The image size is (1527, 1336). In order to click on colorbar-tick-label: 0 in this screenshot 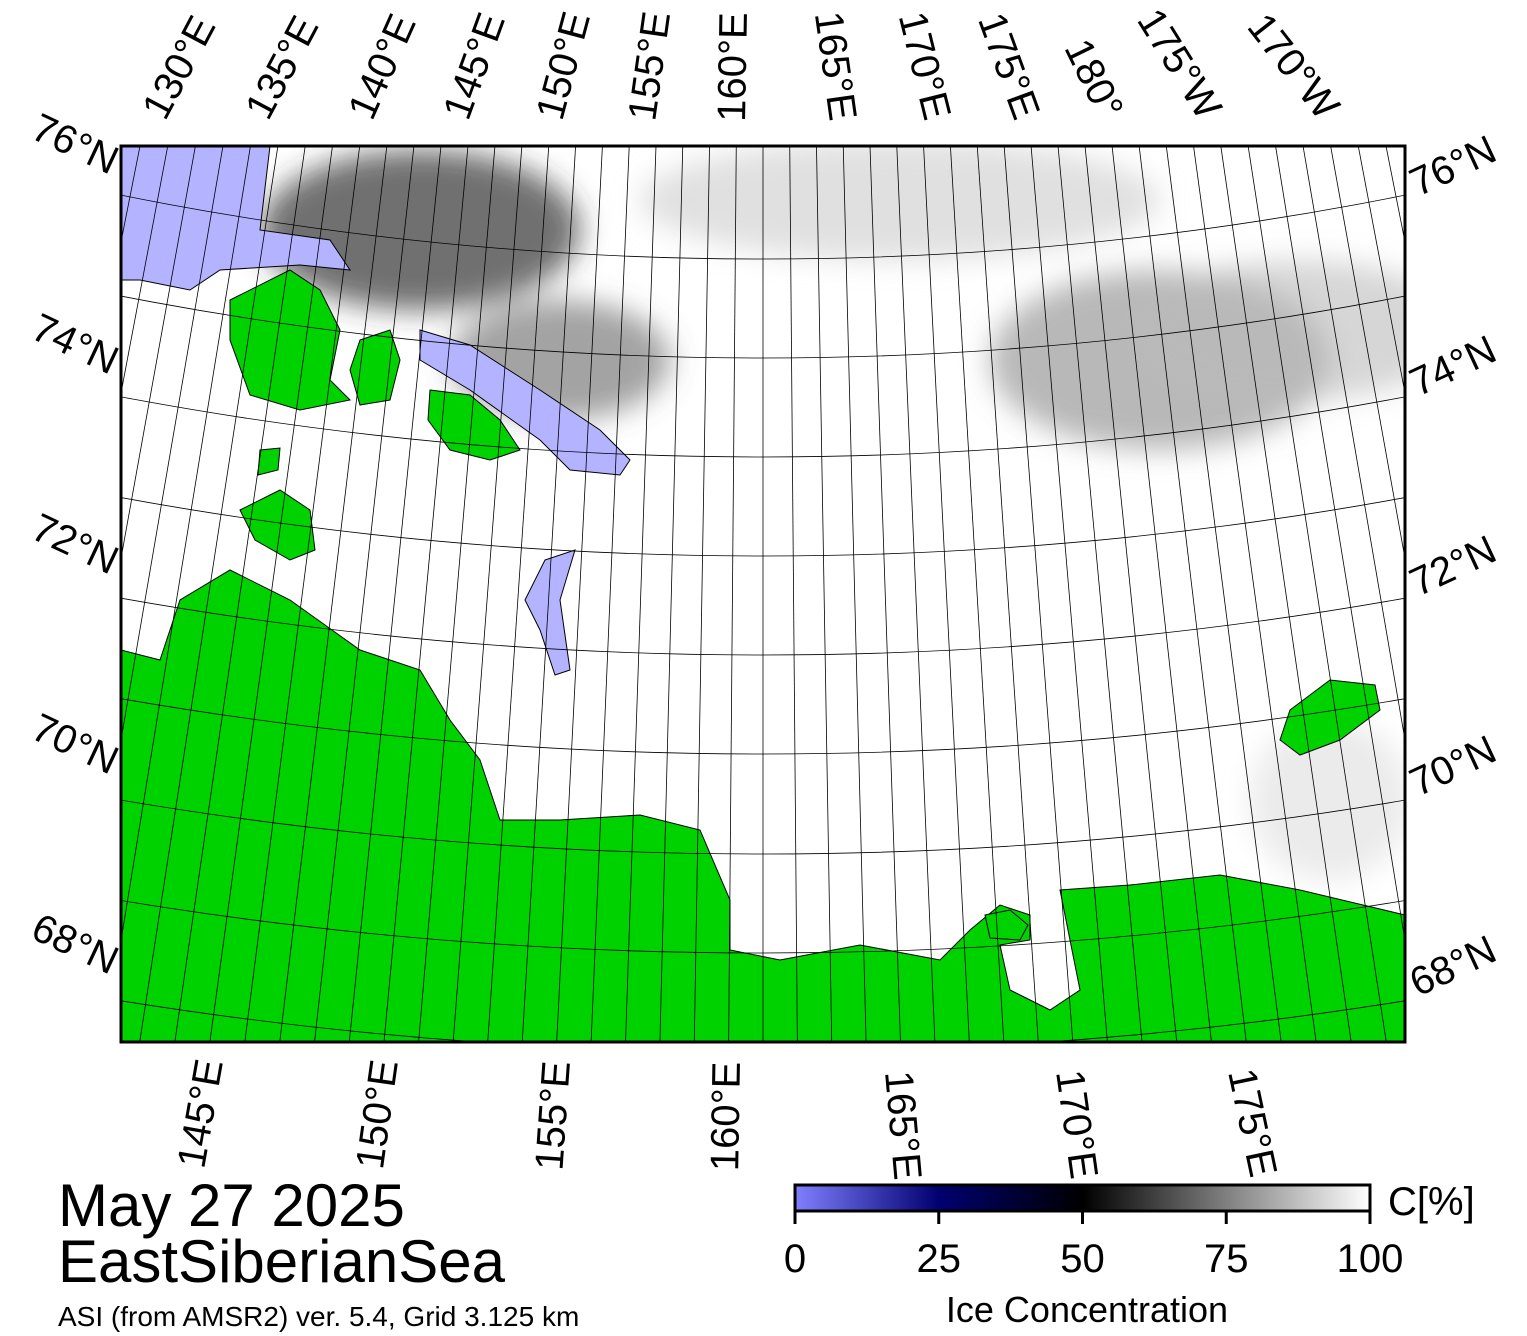, I will do `click(795, 1259)`.